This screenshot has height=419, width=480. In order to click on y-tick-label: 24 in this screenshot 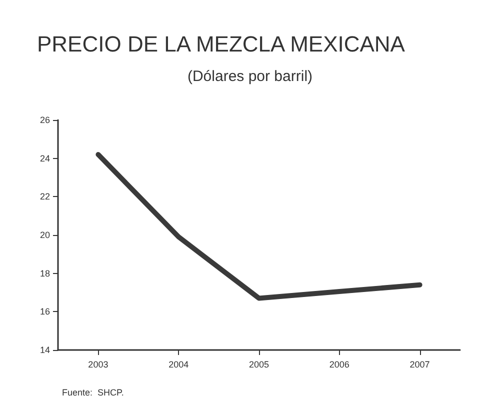, I will do `click(45, 158)`.